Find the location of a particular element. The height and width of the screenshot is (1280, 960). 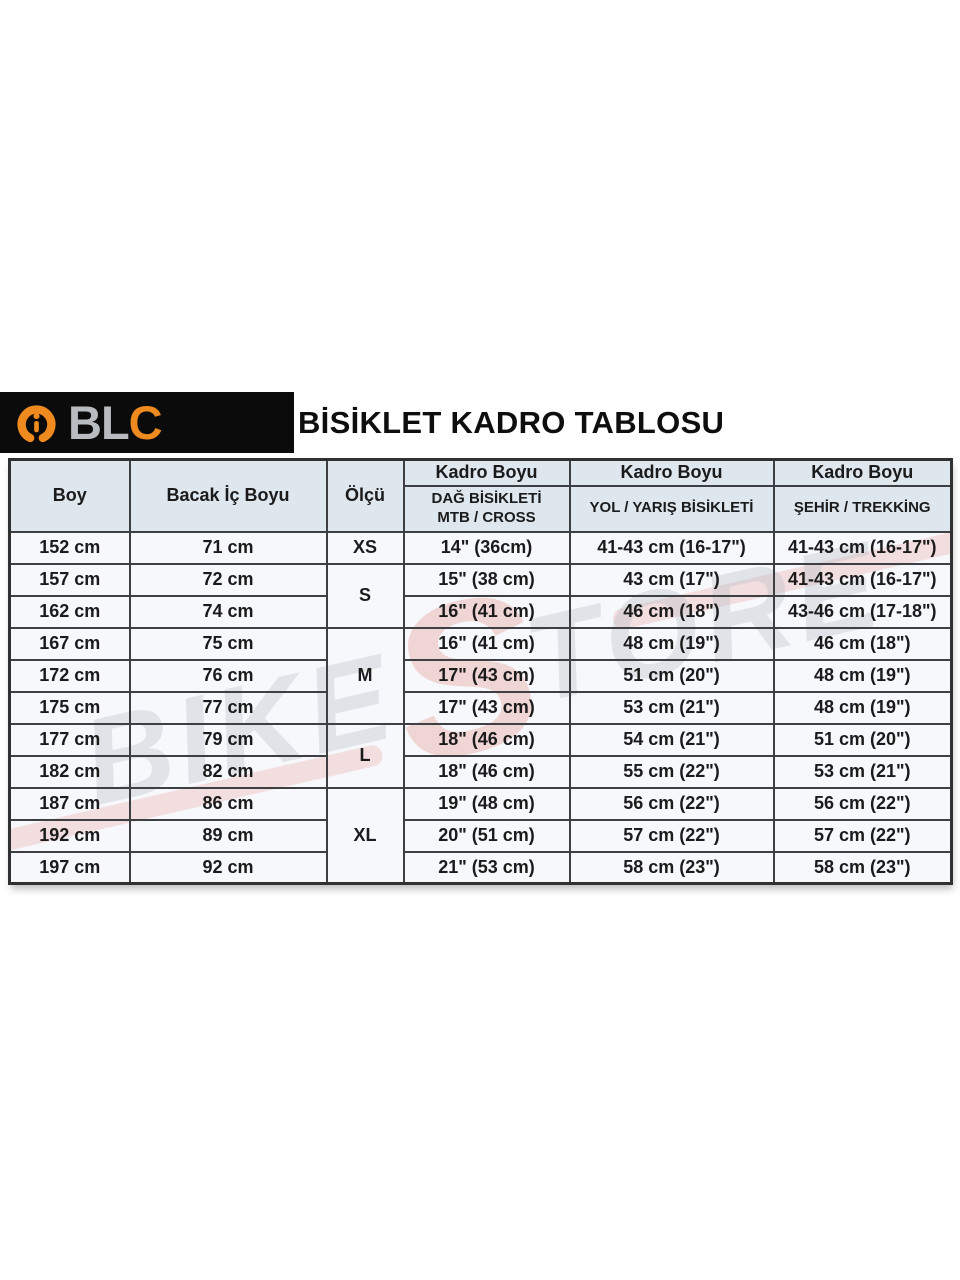

cell-inseam: 74 cm is located at coordinates (228, 611).